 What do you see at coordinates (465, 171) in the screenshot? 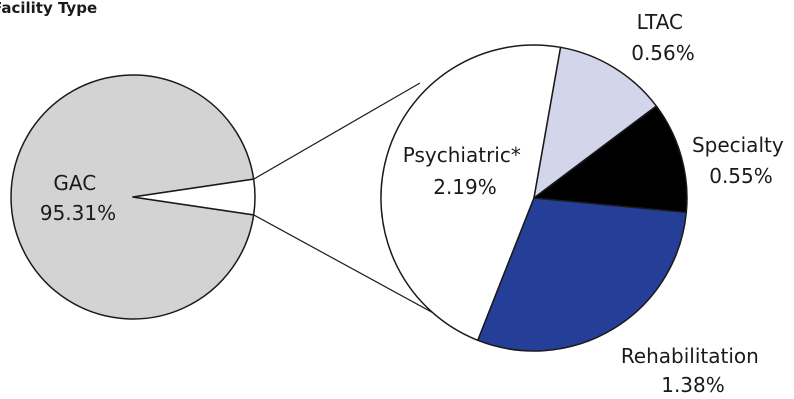
I see `slice-label-psychiatric: Psychiatric* 2.19%` at bounding box center [465, 171].